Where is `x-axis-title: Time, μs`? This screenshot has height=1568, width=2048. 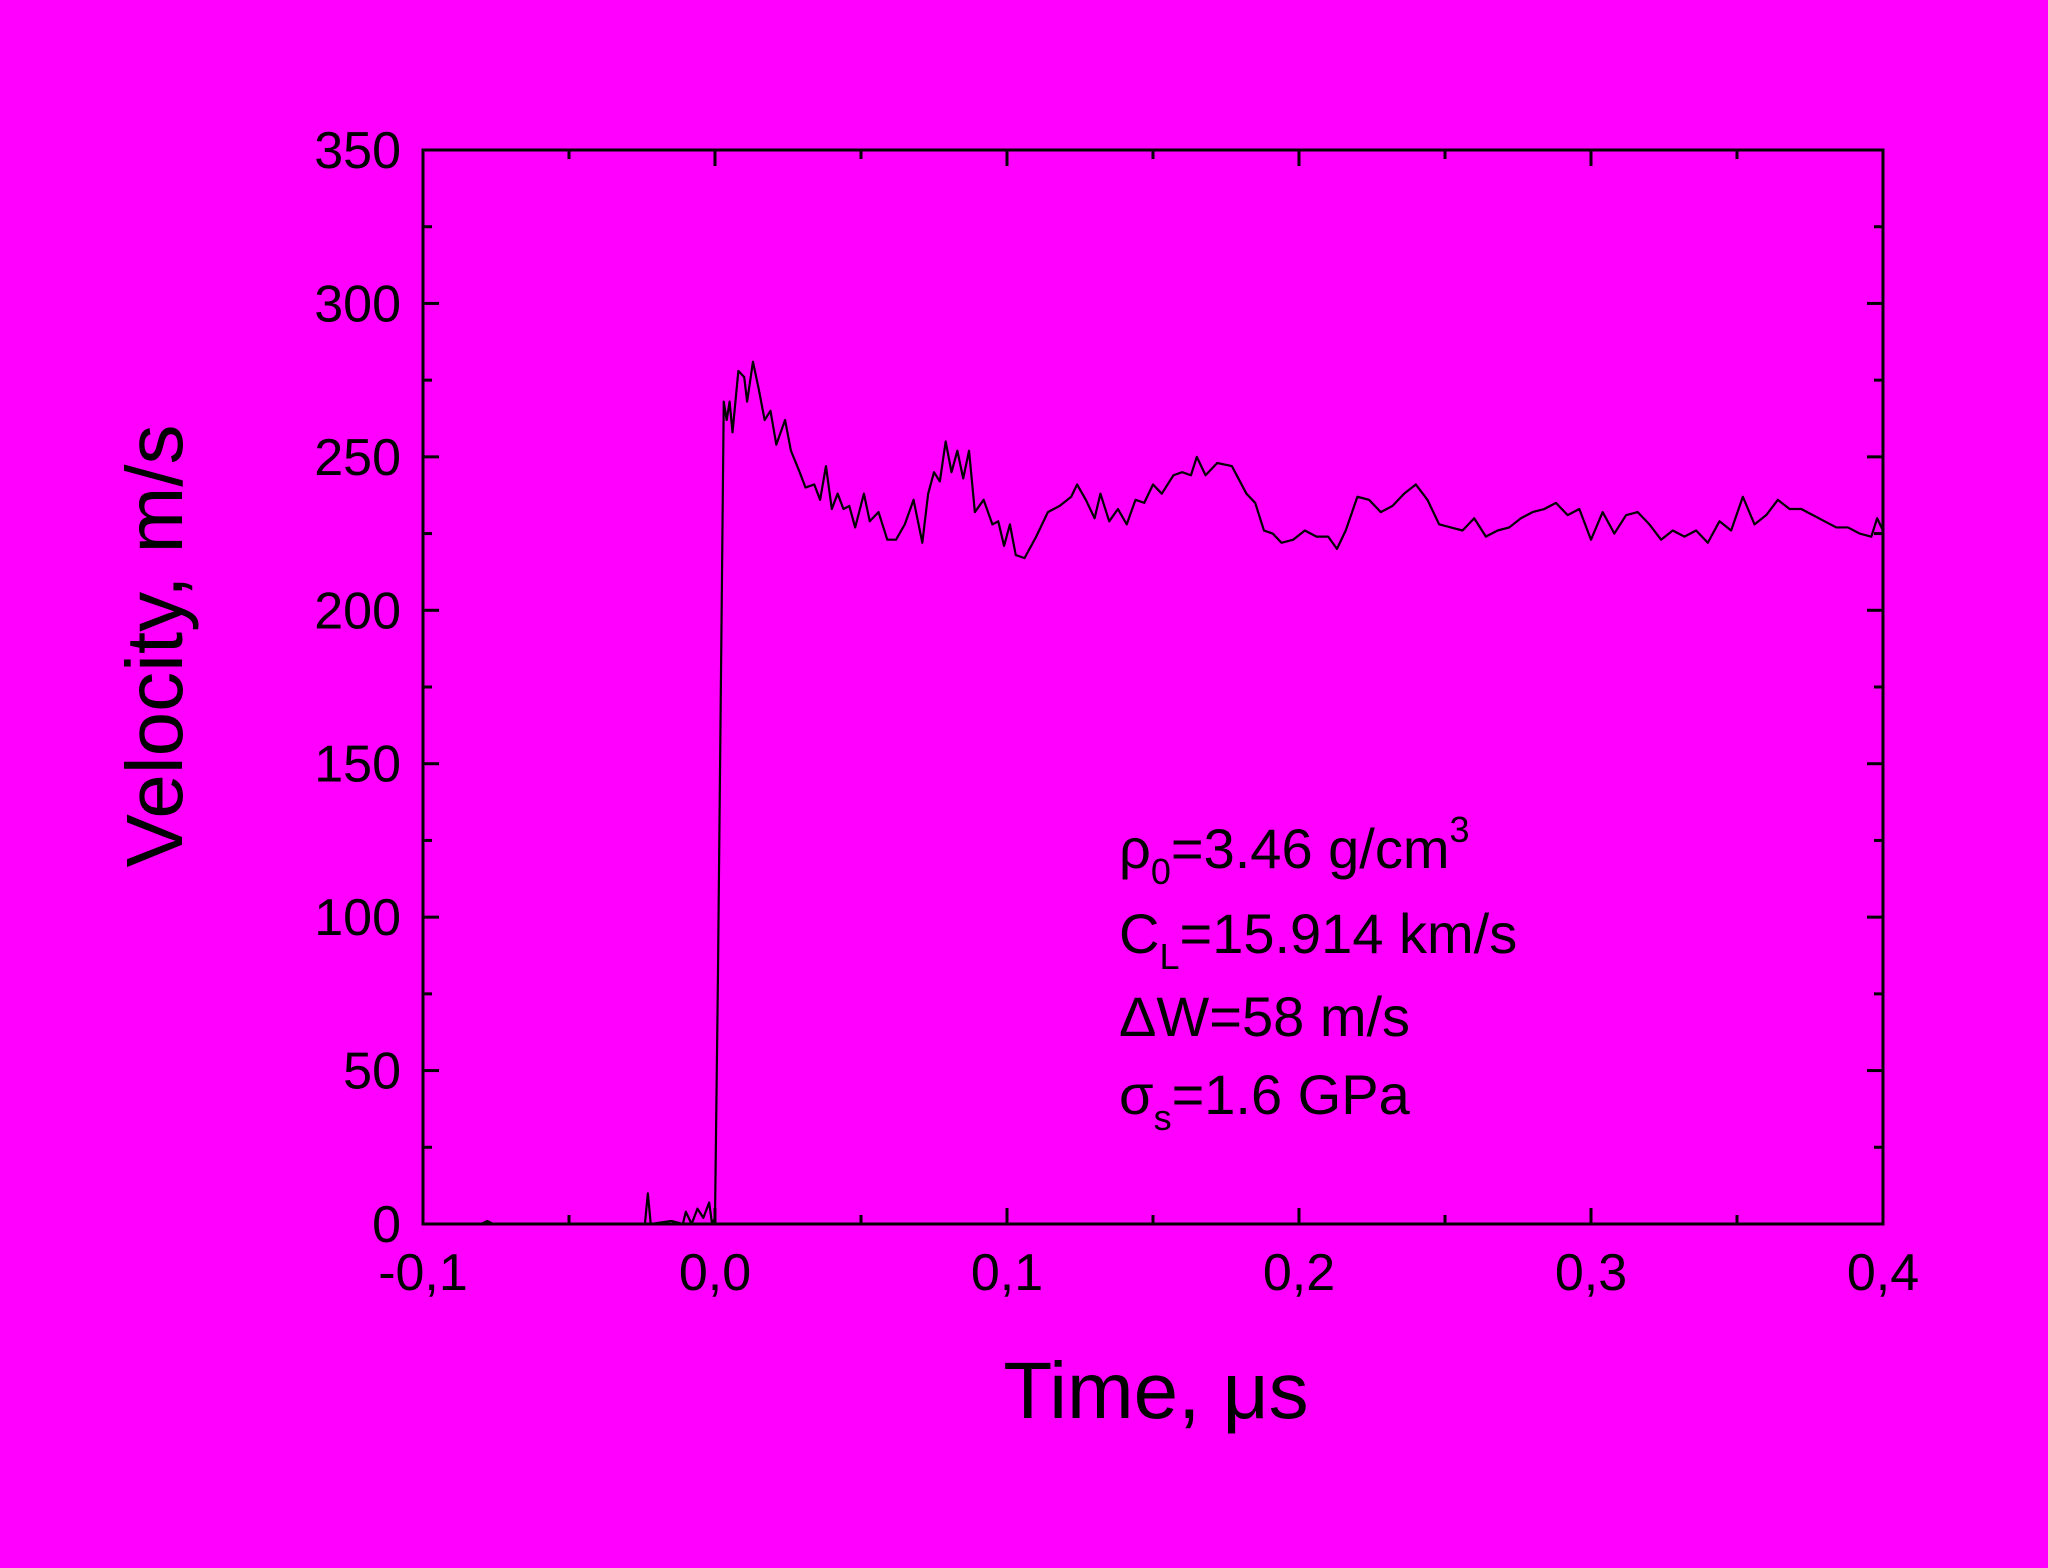 x-axis-title: Time, μs is located at coordinates (1155, 1390).